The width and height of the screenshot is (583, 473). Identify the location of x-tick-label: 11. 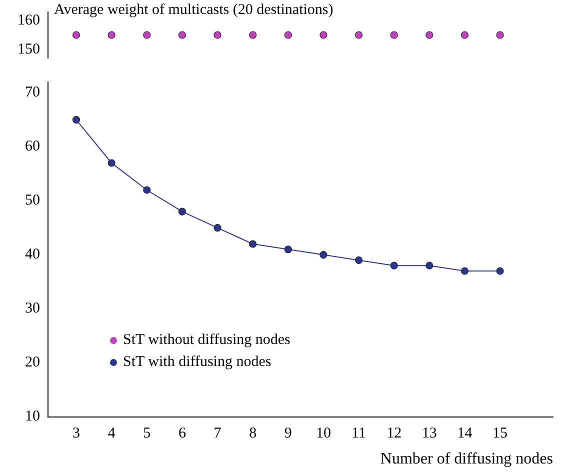
(359, 434).